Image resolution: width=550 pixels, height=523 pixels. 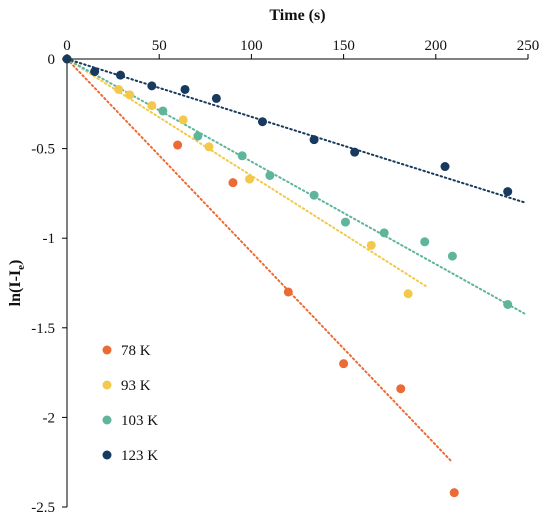 I want to click on x-tick-label: 0, so click(x=67, y=46).